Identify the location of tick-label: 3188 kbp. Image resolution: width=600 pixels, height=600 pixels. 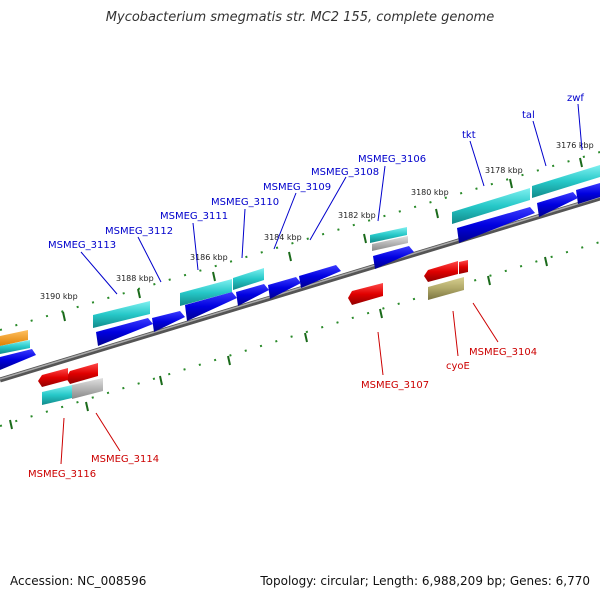
(135, 278).